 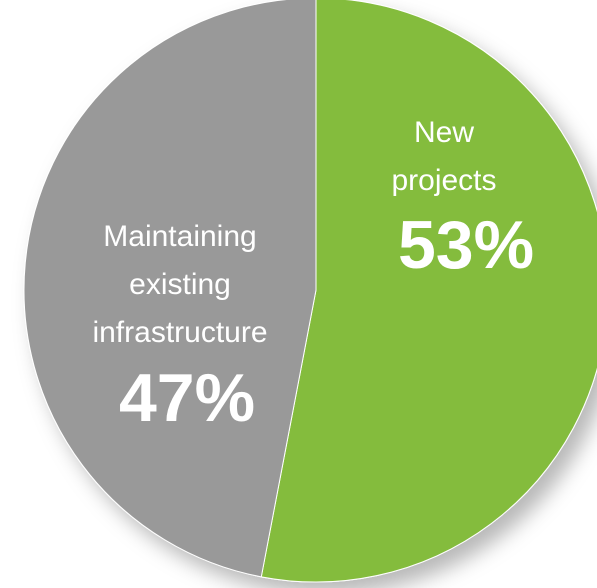 What do you see at coordinates (187, 398) in the screenshot?
I see `slice-value-label: 47%` at bounding box center [187, 398].